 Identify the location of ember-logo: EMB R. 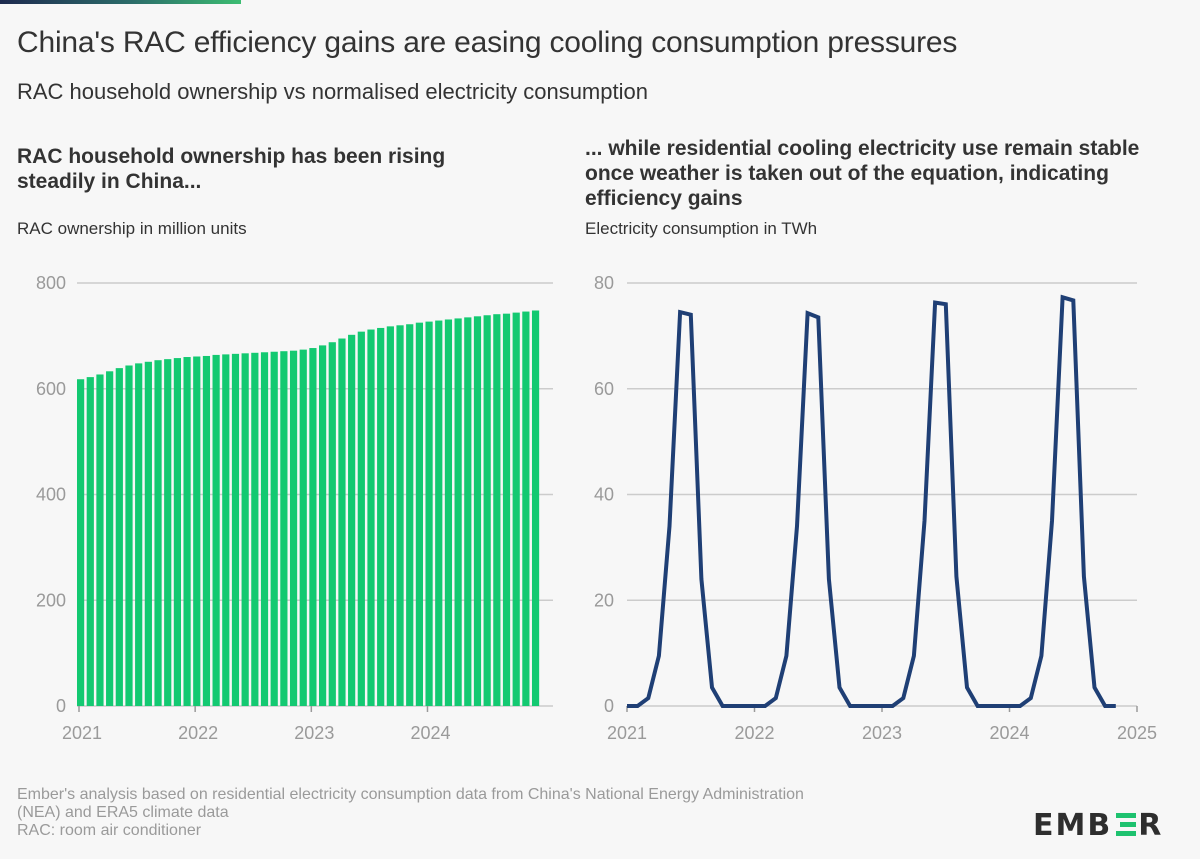
(1098, 825).